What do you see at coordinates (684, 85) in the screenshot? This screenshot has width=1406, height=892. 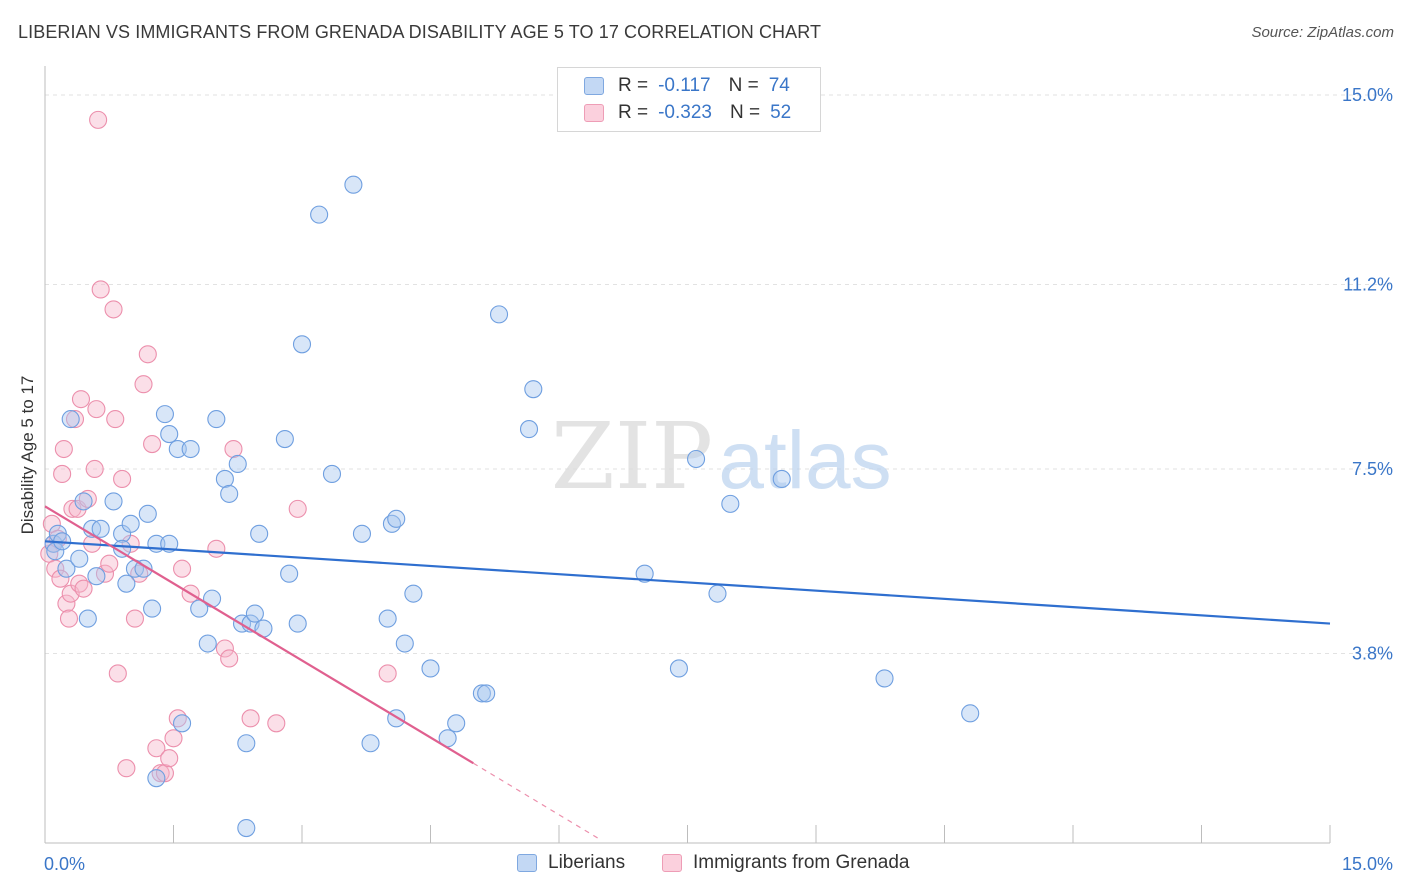 I see `legend-r-value: -0.117` at bounding box center [684, 85].